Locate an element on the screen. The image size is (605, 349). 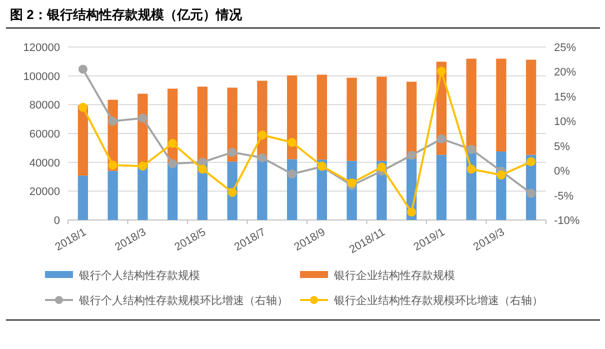
legend-label: 银行企业结构性存款规模 is located at coordinates (394, 275).